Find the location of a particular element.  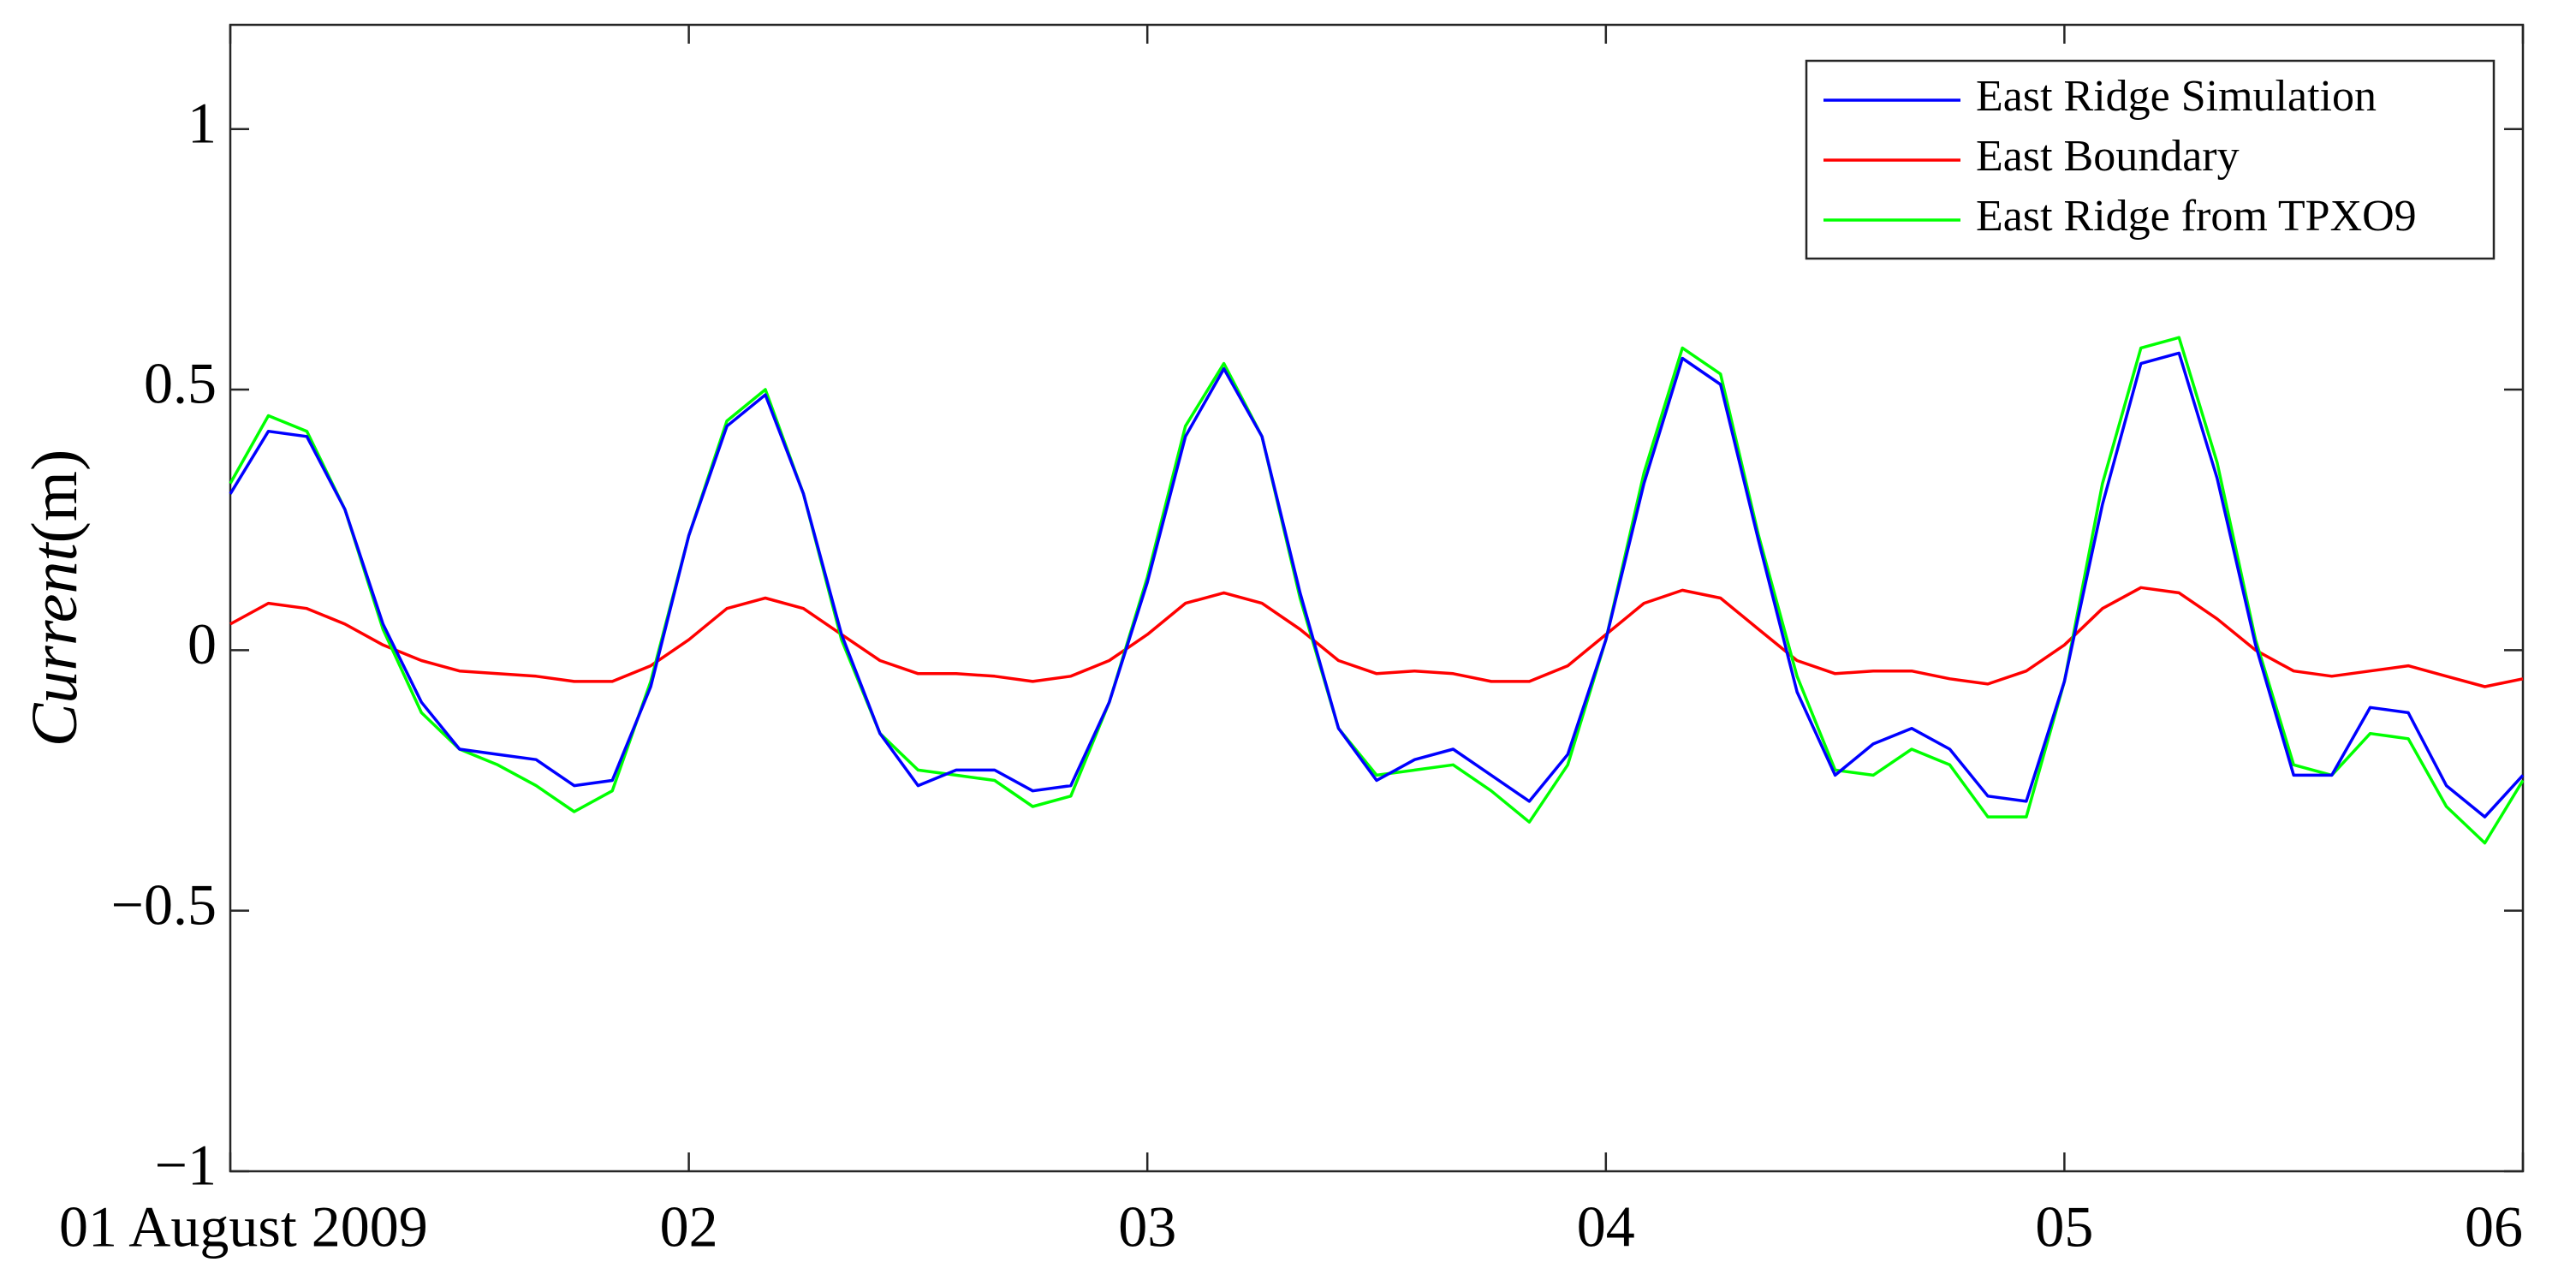

y-tick-label: −0.5 is located at coordinates (164, 904).